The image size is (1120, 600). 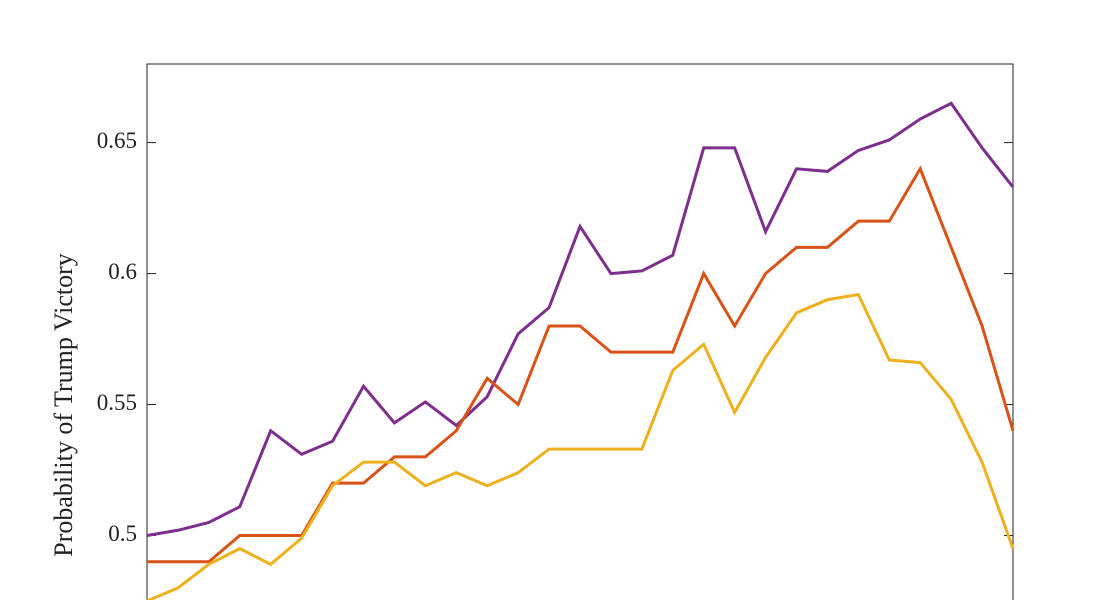 What do you see at coordinates (122, 533) in the screenshot?
I see `y-tick-label: 0.5` at bounding box center [122, 533].